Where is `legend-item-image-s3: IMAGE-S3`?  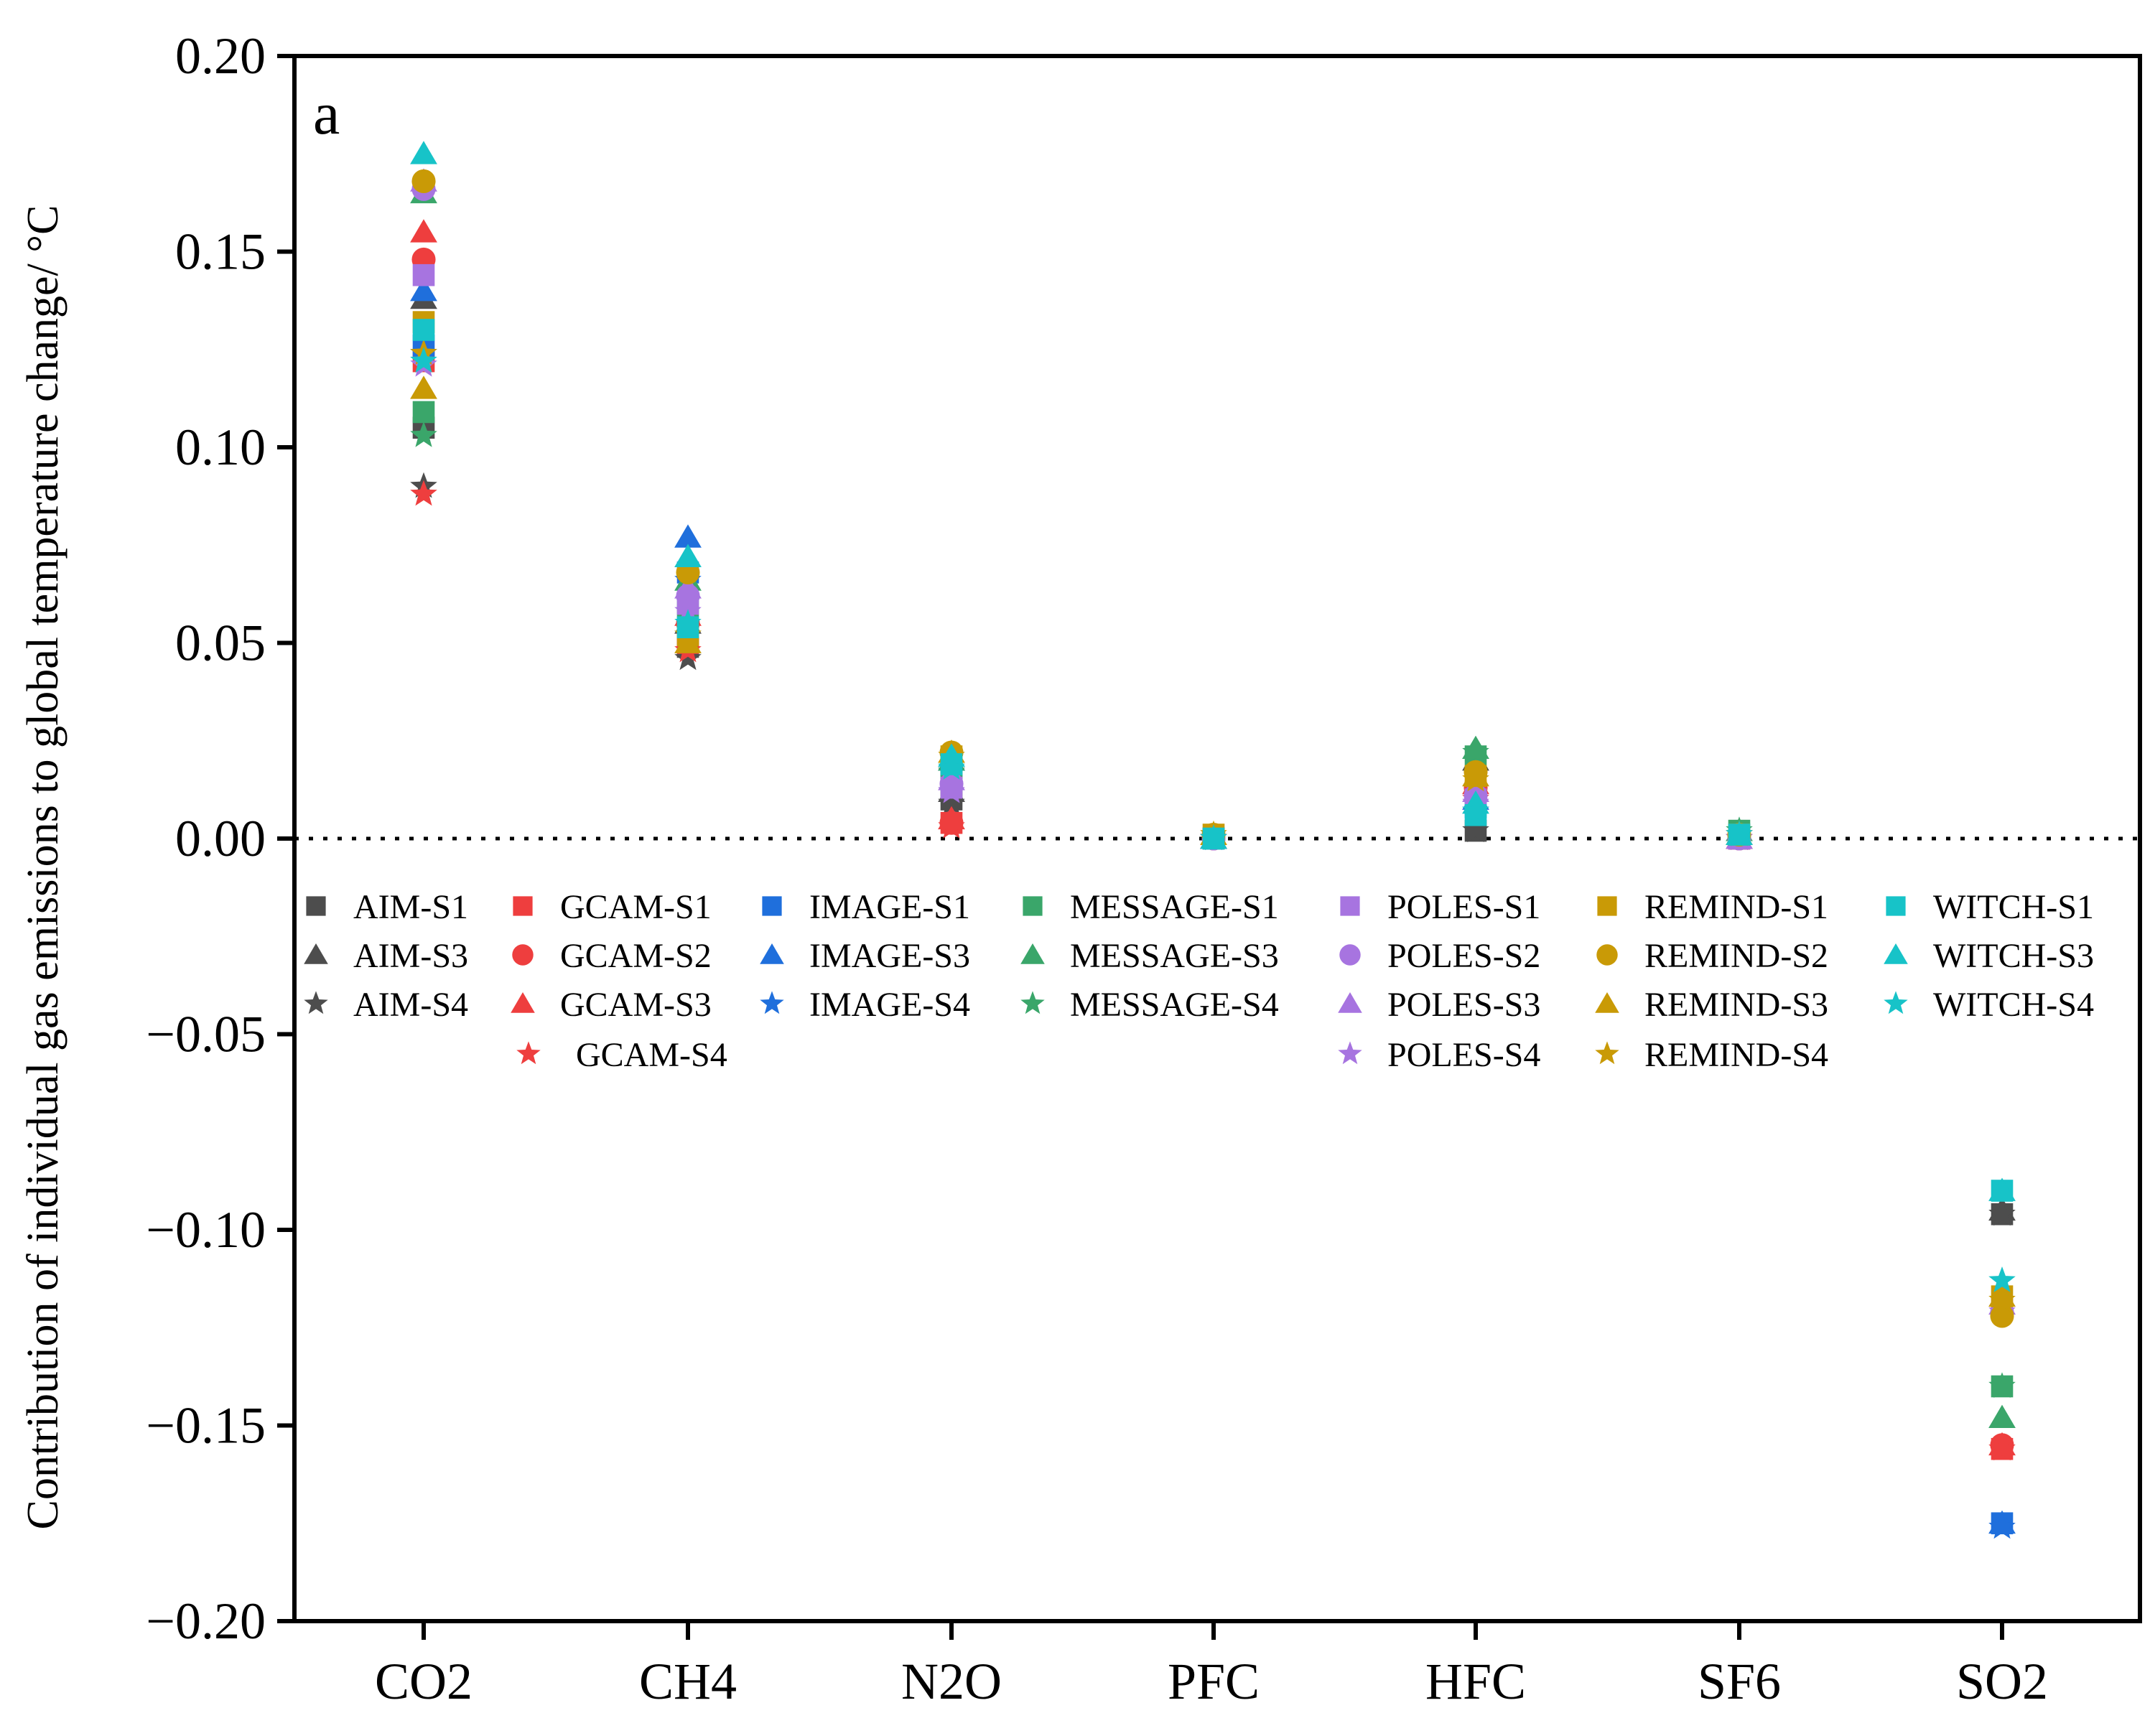
legend-item-image-s3: IMAGE-S3 is located at coordinates (865, 956).